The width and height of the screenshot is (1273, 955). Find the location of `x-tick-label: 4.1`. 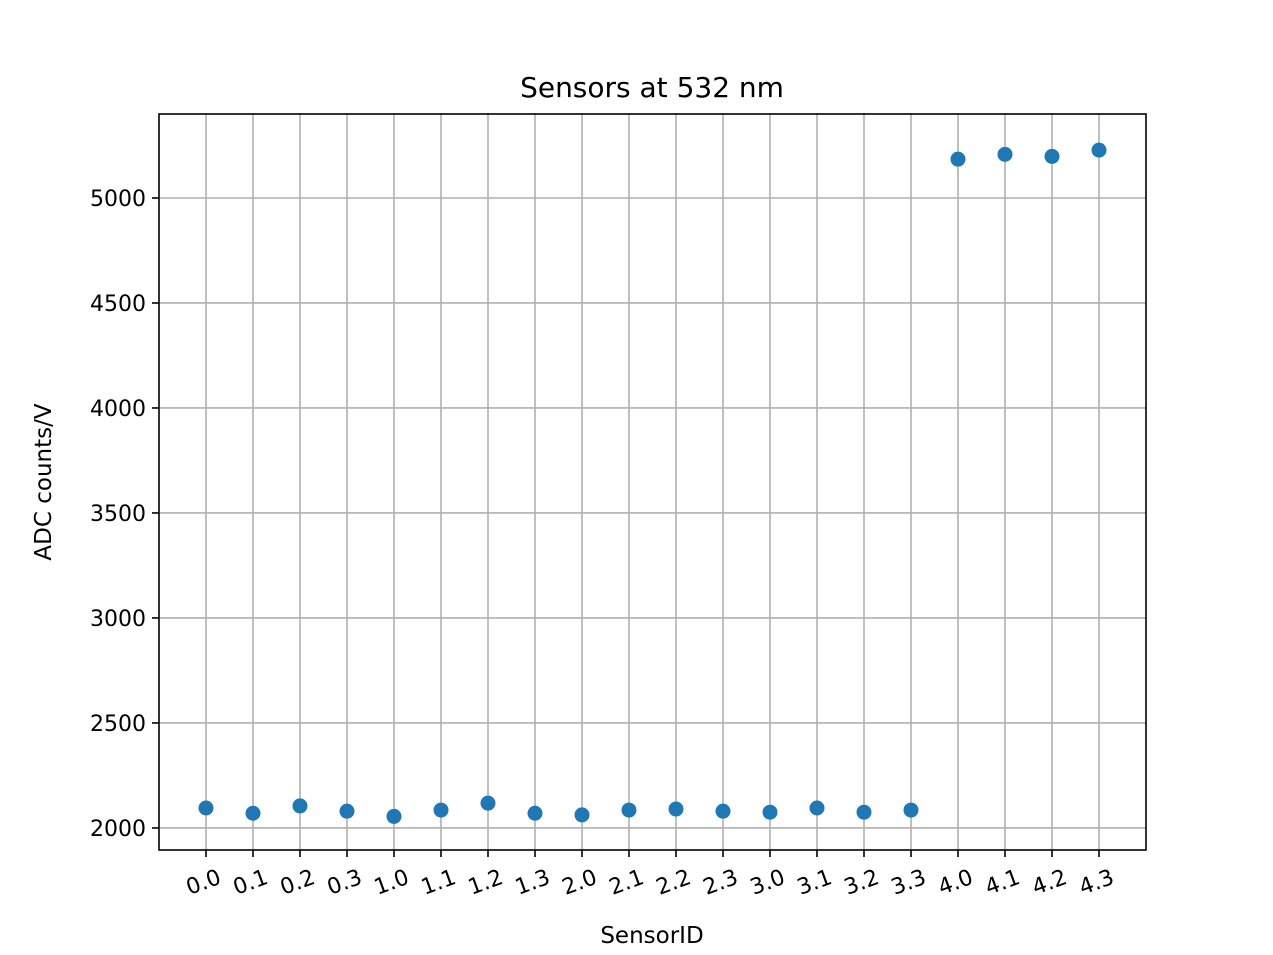

x-tick-label: 4.1 is located at coordinates (1002, 882).